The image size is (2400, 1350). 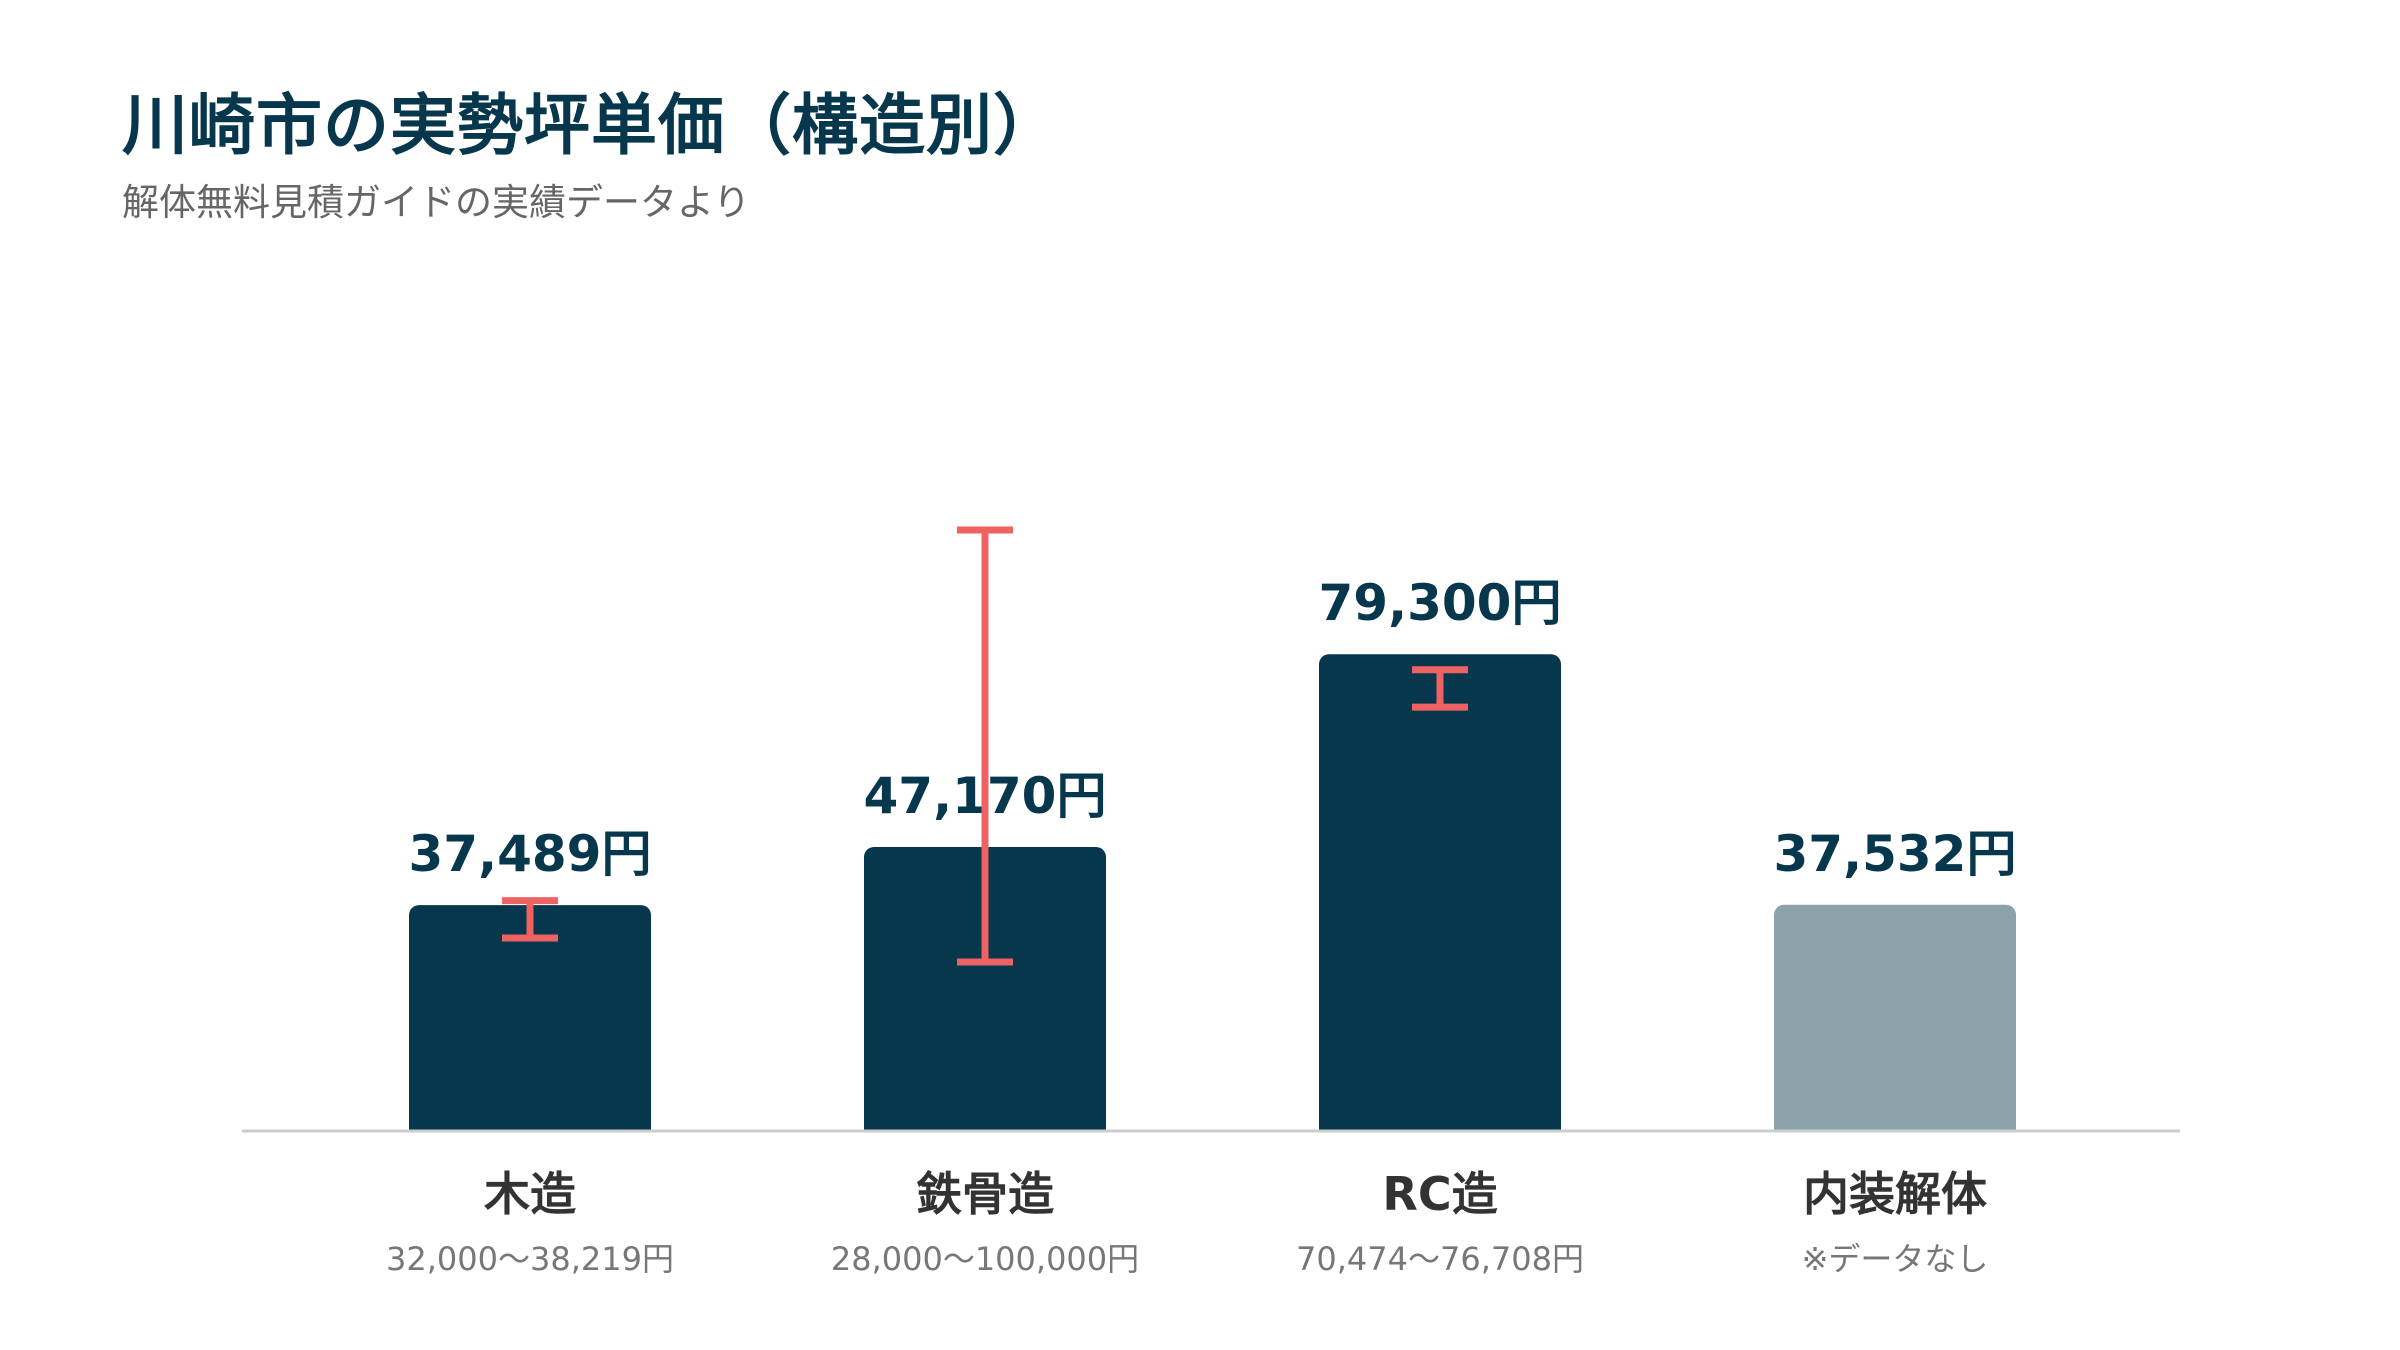 What do you see at coordinates (530, 854) in the screenshot?
I see `value-label: 37,489円` at bounding box center [530, 854].